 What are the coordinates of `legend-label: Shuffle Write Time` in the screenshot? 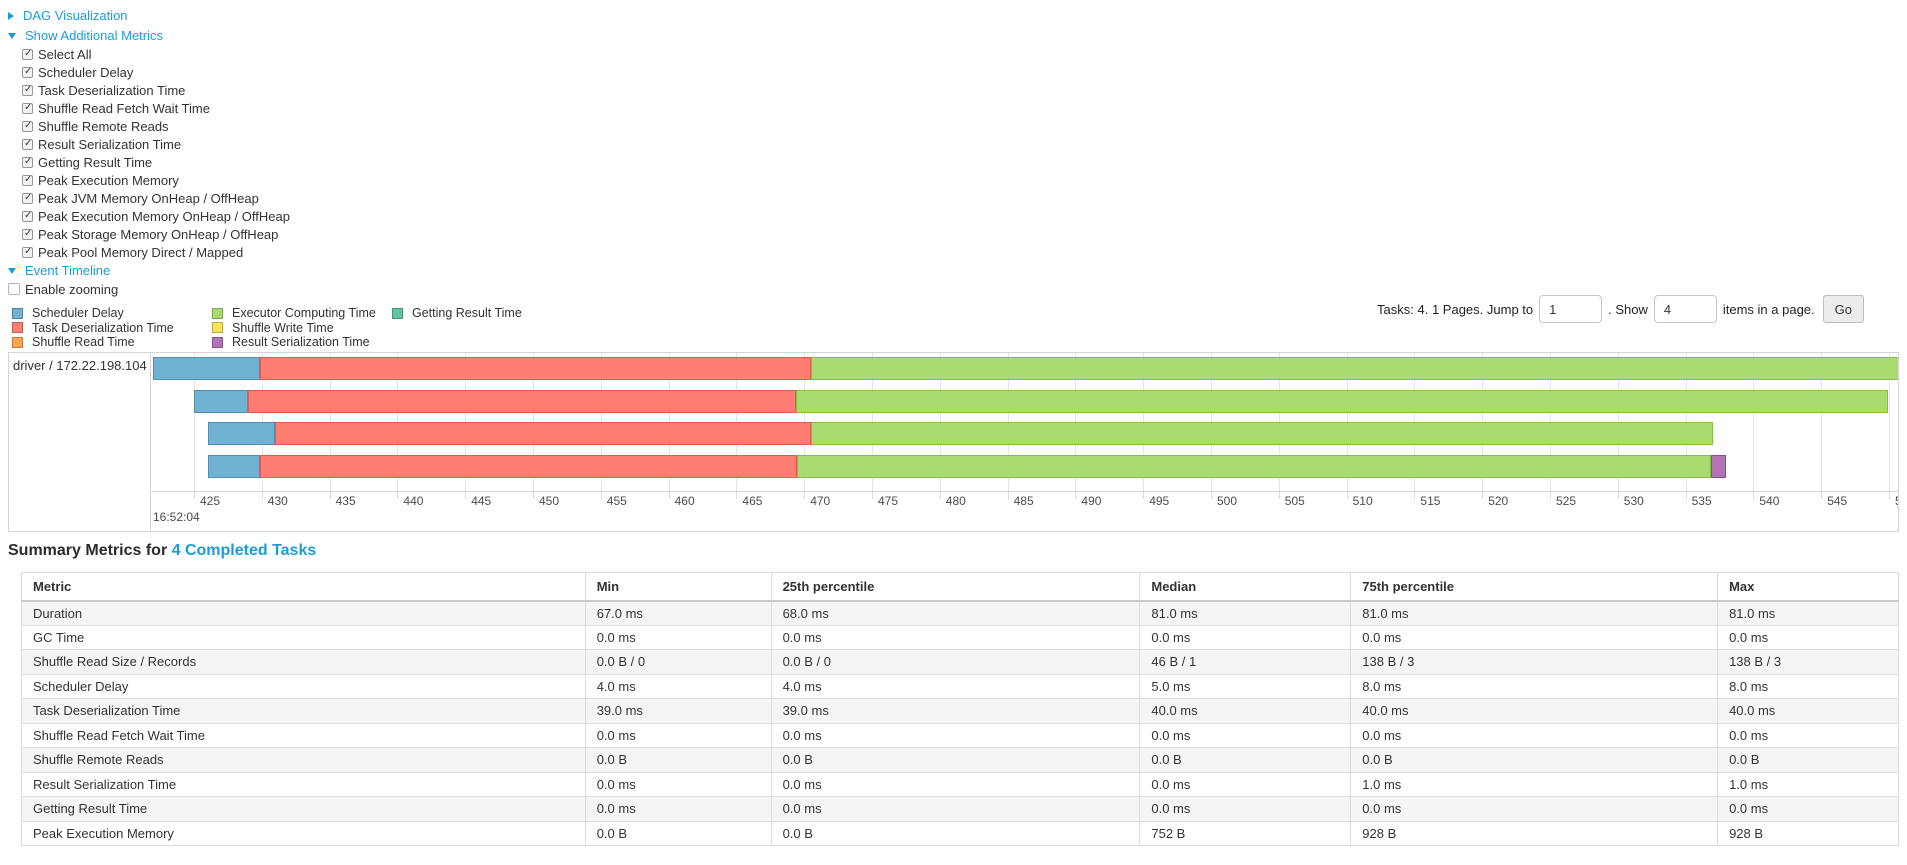 It's located at (283, 327).